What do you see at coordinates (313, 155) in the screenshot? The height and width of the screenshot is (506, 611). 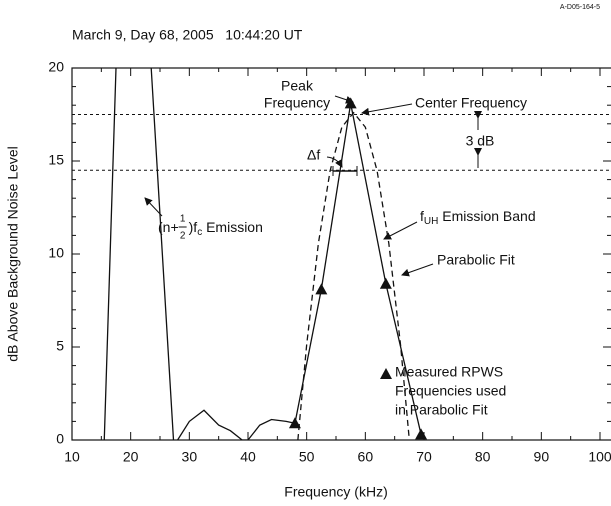 I see `annotation: Δf` at bounding box center [313, 155].